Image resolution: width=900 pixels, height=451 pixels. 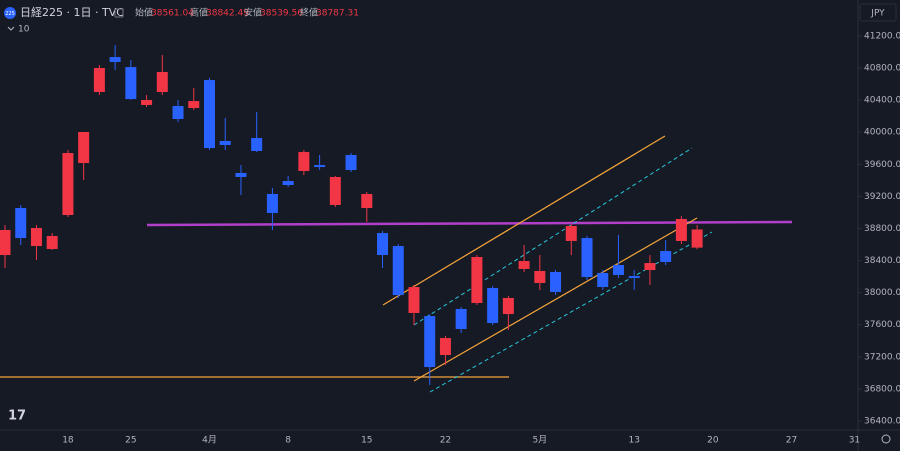 What do you see at coordinates (288, 441) in the screenshot?
I see `x-tick-label: 8` at bounding box center [288, 441].